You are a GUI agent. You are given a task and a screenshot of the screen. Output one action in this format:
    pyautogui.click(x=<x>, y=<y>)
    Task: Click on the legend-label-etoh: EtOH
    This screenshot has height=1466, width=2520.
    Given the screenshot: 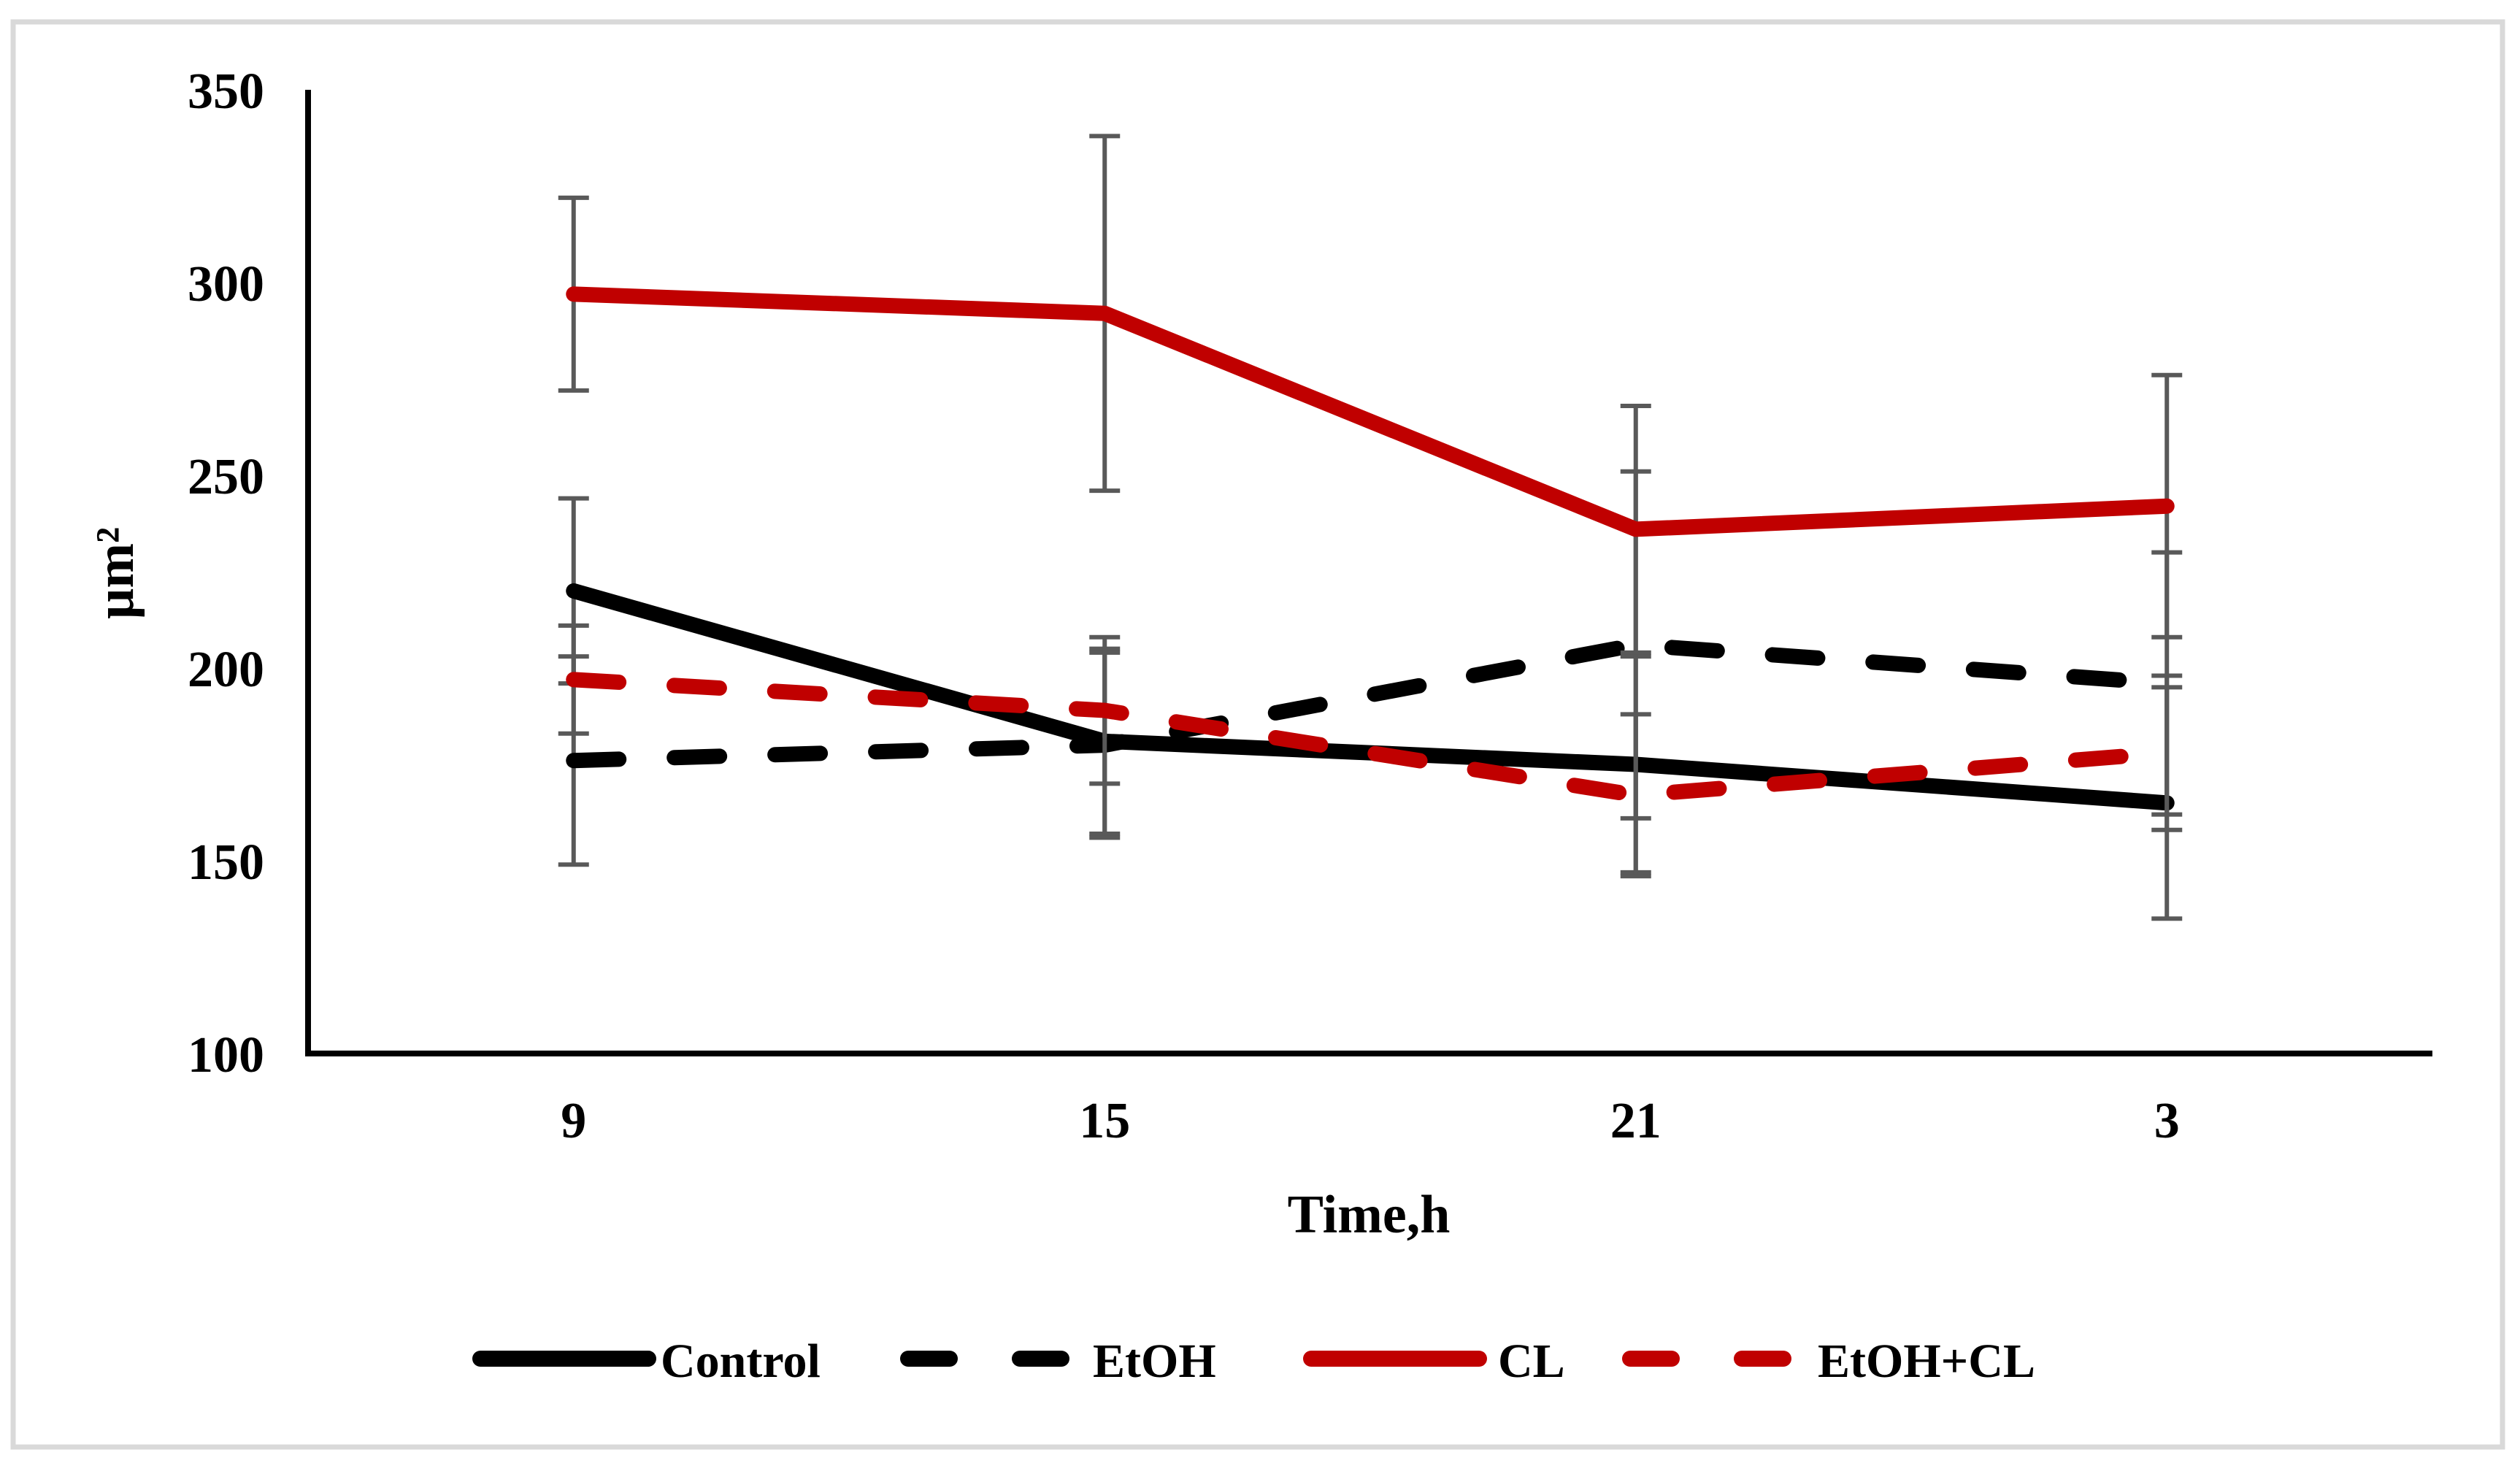 What is the action you would take?
    pyautogui.click(x=1154, y=1361)
    